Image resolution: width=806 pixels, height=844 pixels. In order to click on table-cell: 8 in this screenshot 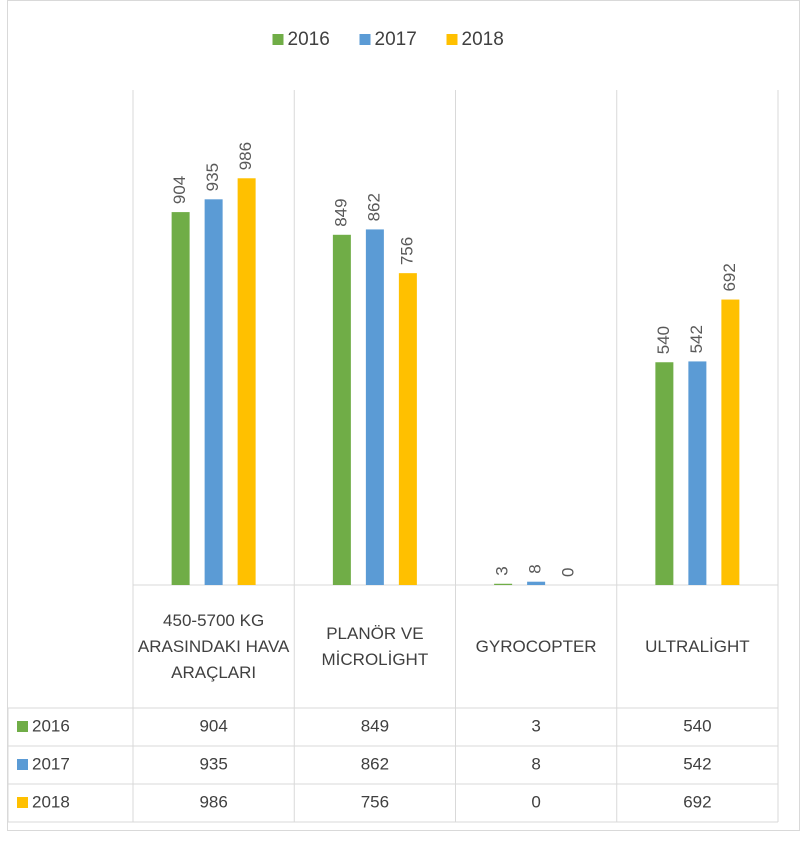, I will do `click(535, 763)`.